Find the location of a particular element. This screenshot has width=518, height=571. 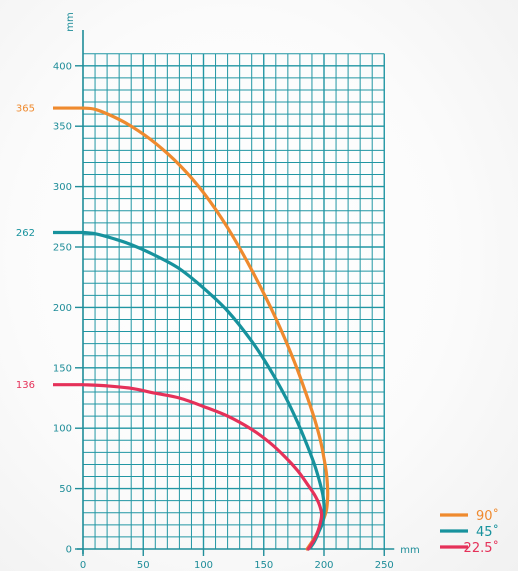

y-tick-label: 100 is located at coordinates (62, 429).